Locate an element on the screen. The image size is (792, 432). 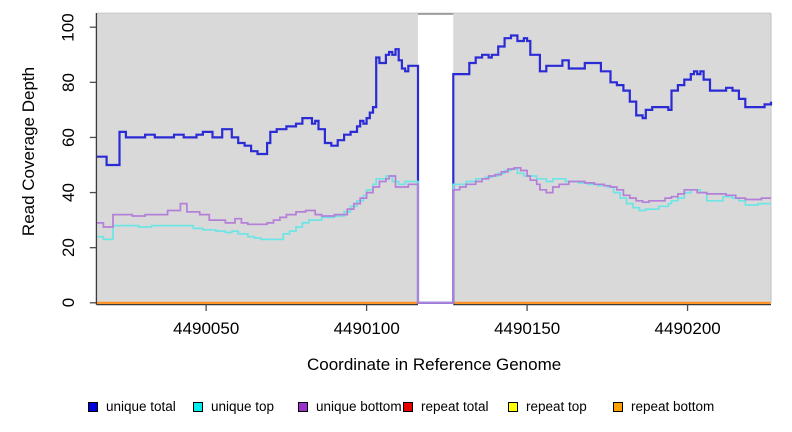
legend-label: unique bottom is located at coordinates (359, 406).